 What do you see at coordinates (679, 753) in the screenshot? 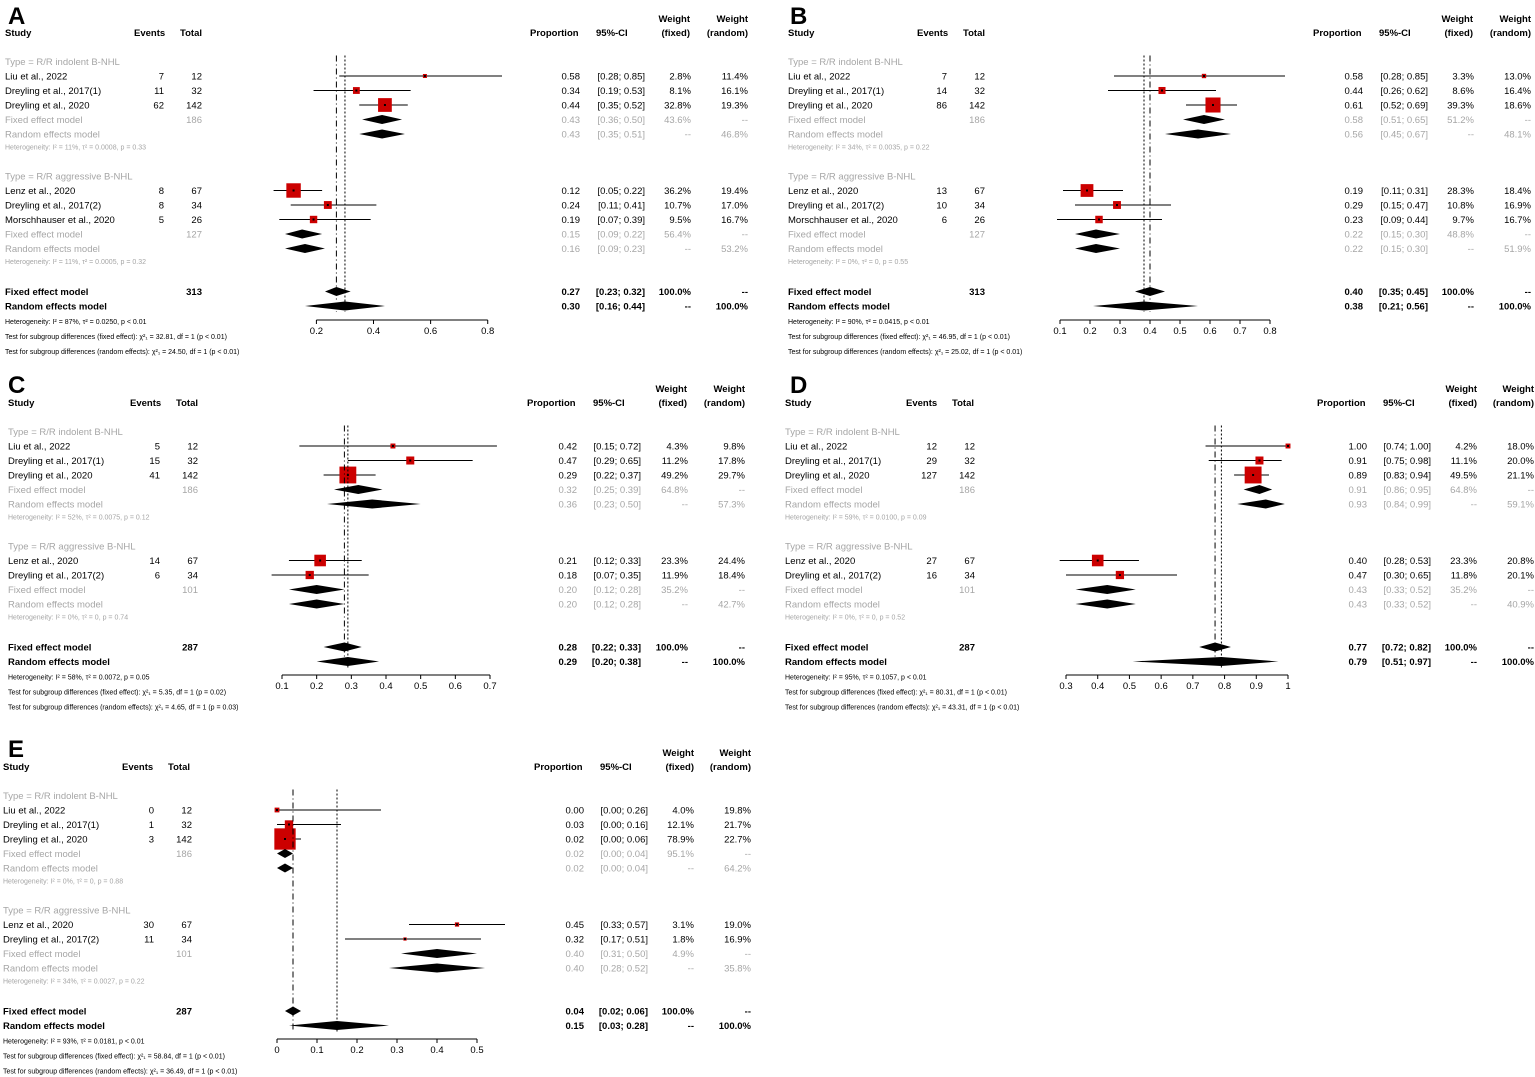
I see `header-weight-fixed: Weight` at bounding box center [679, 753].